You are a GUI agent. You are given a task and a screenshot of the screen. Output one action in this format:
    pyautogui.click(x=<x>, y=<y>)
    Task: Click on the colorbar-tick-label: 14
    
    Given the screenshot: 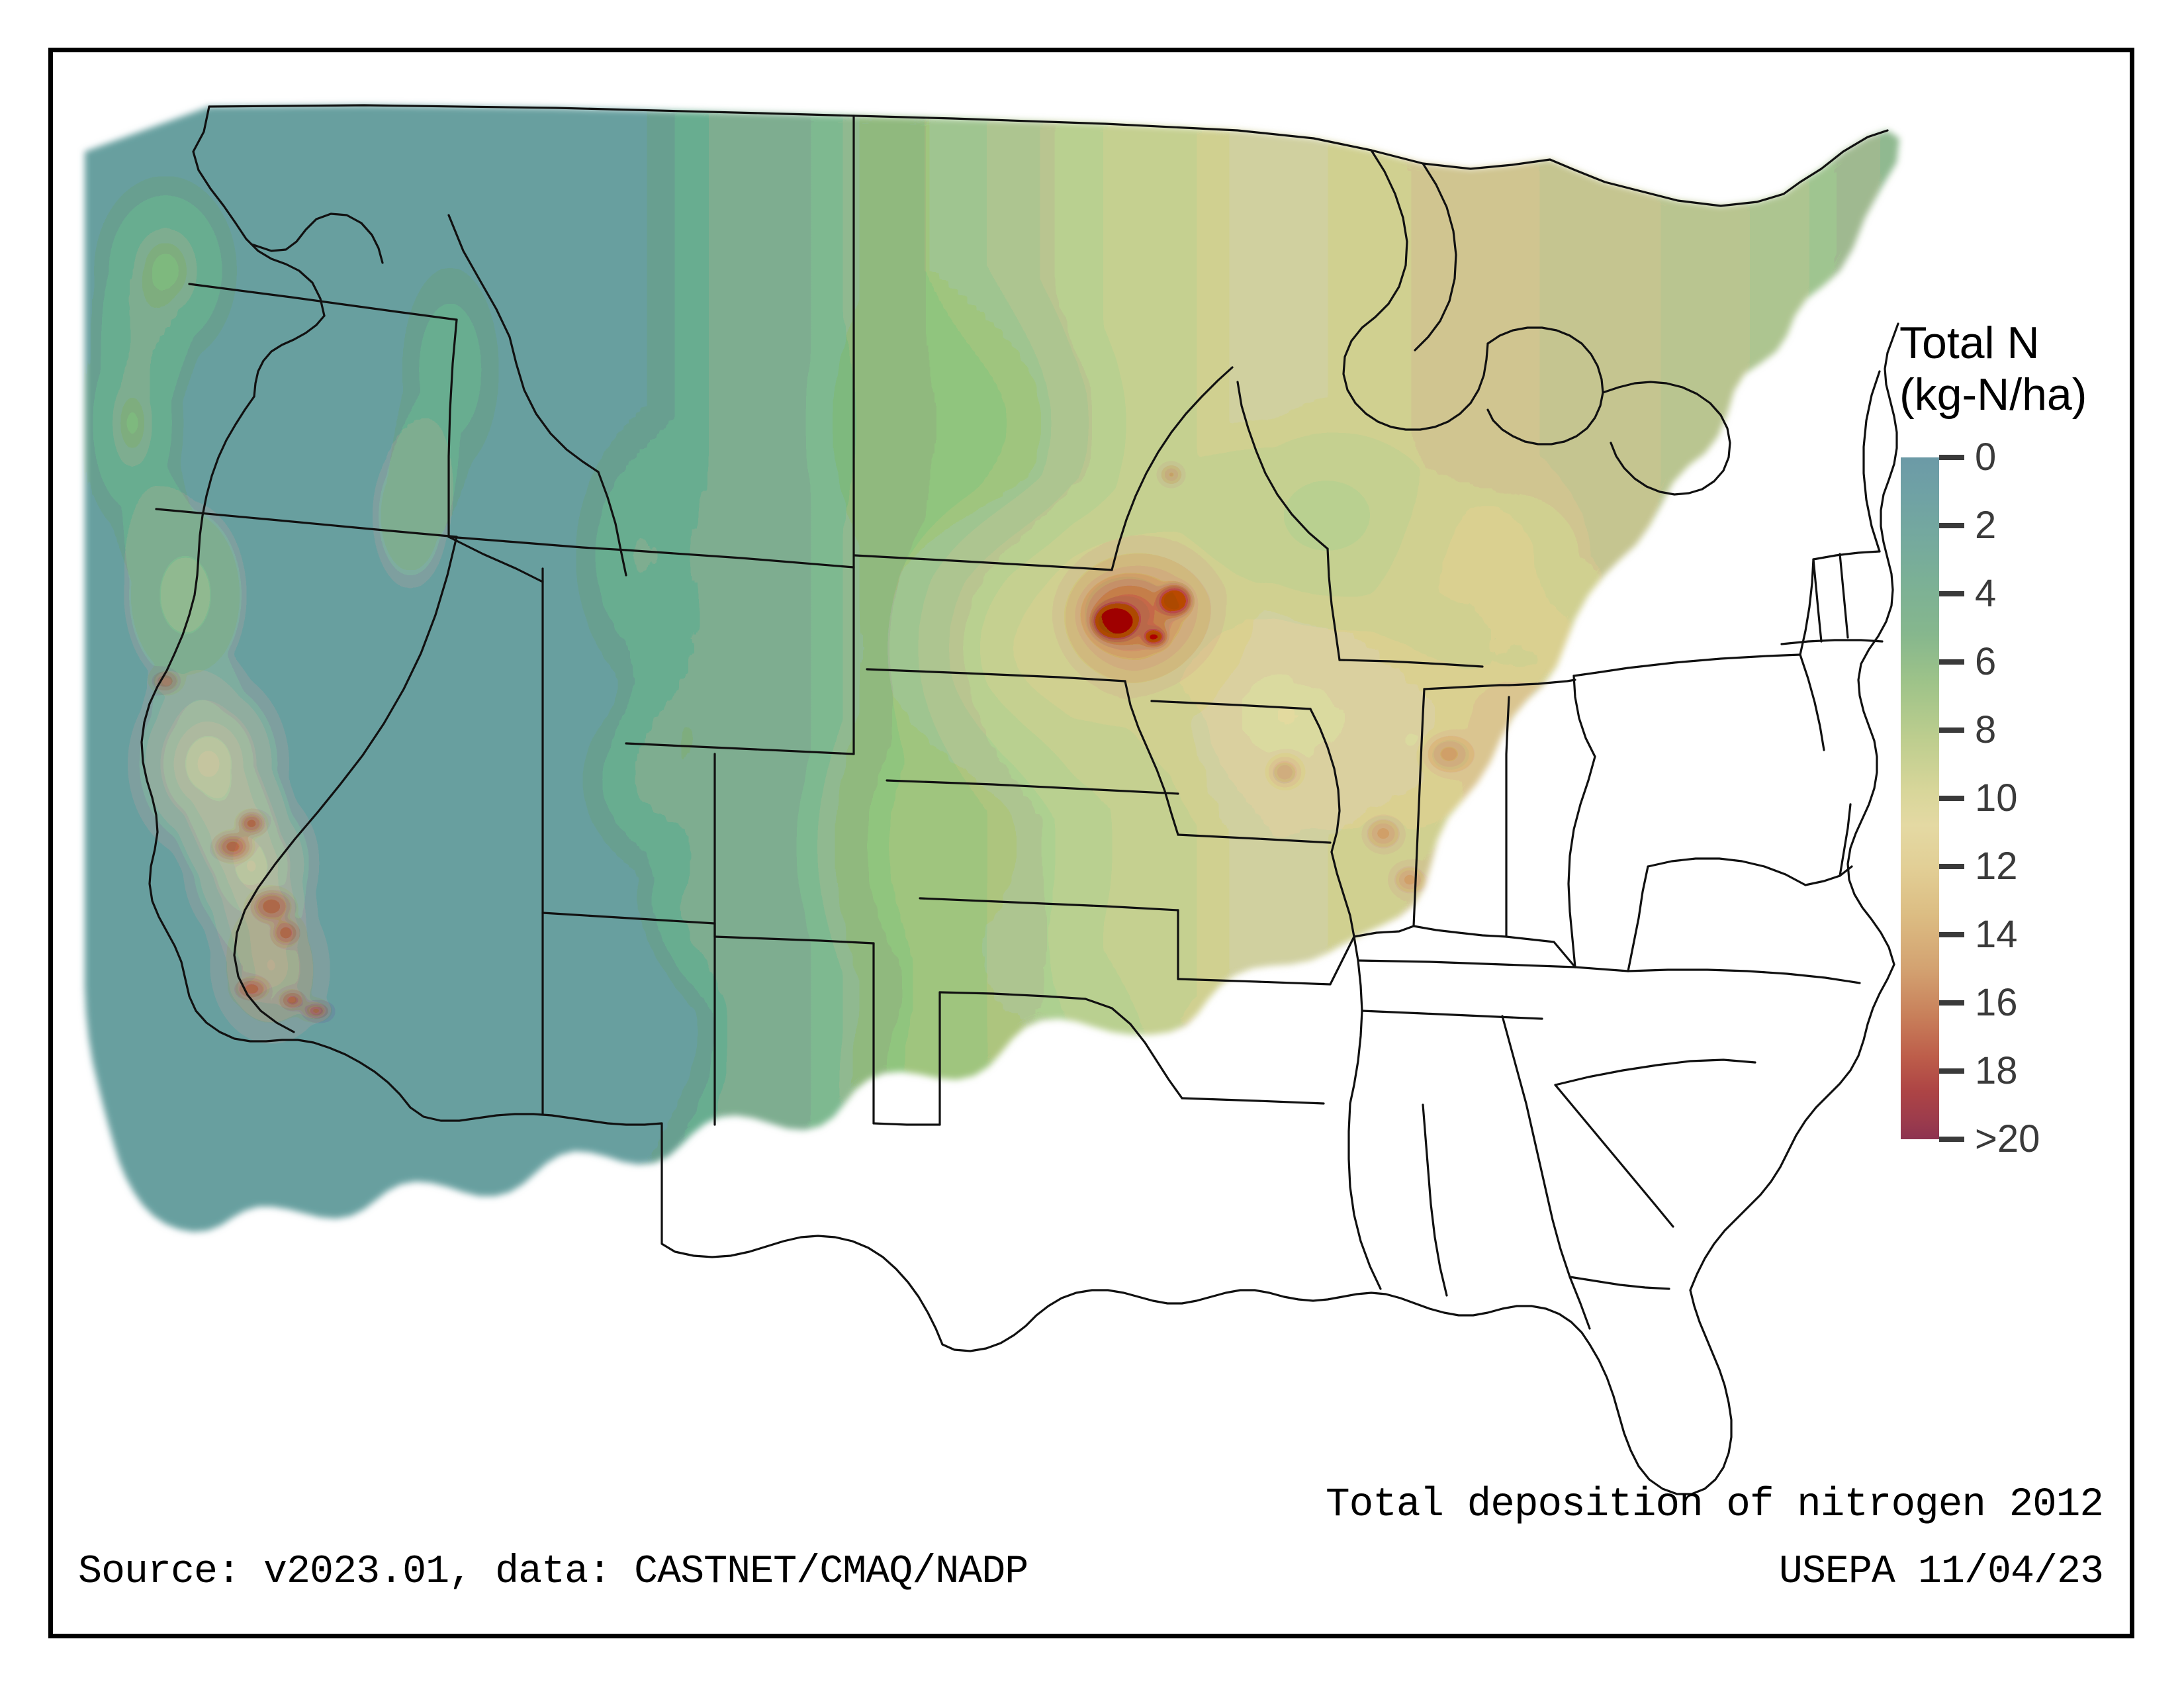 What is the action you would take?
    pyautogui.click(x=1996, y=934)
    